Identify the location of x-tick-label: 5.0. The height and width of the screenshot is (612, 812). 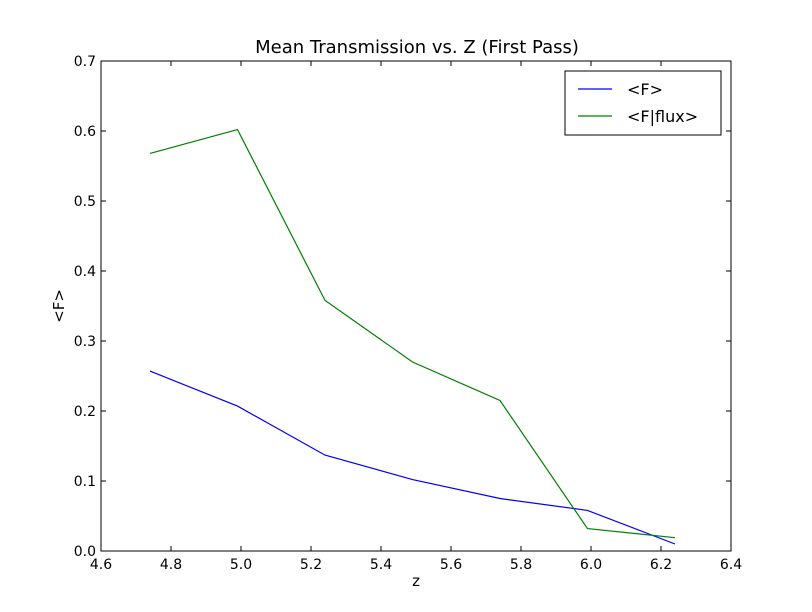
(241, 565).